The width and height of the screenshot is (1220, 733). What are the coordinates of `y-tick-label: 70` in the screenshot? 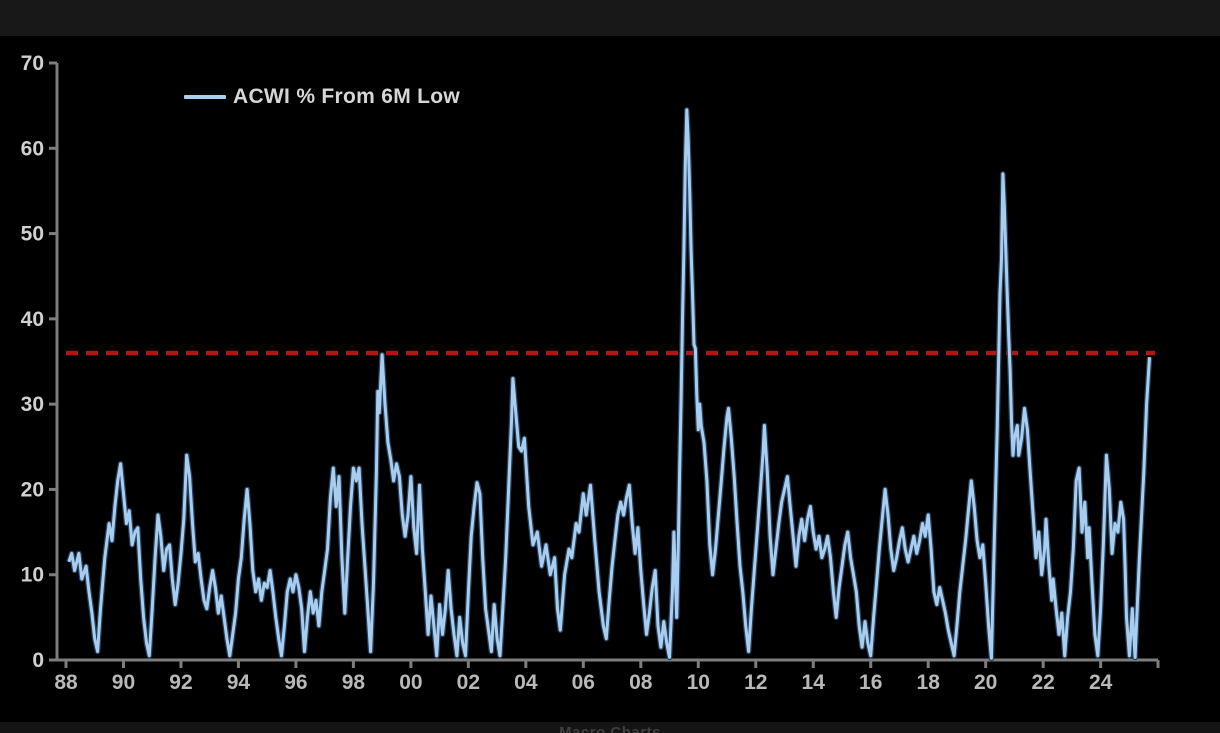 It's located at (32, 63).